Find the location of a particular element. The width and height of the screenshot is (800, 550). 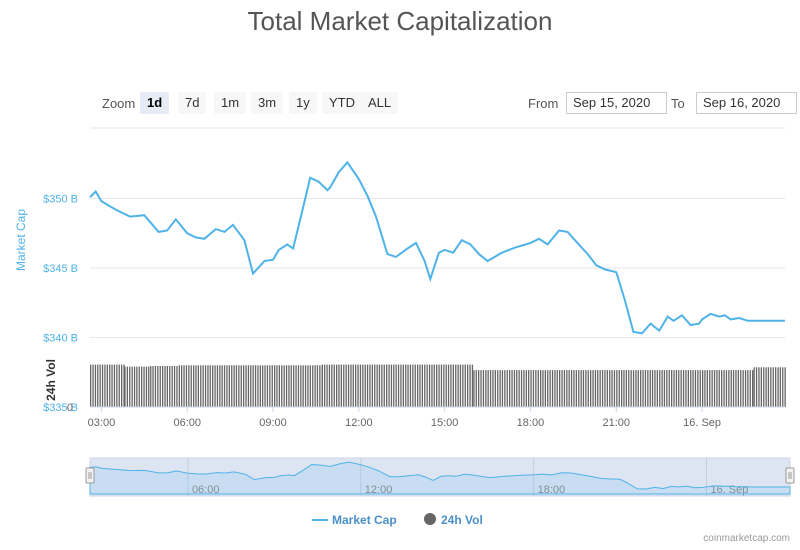

x-tick-label: 09:00 is located at coordinates (273, 423).